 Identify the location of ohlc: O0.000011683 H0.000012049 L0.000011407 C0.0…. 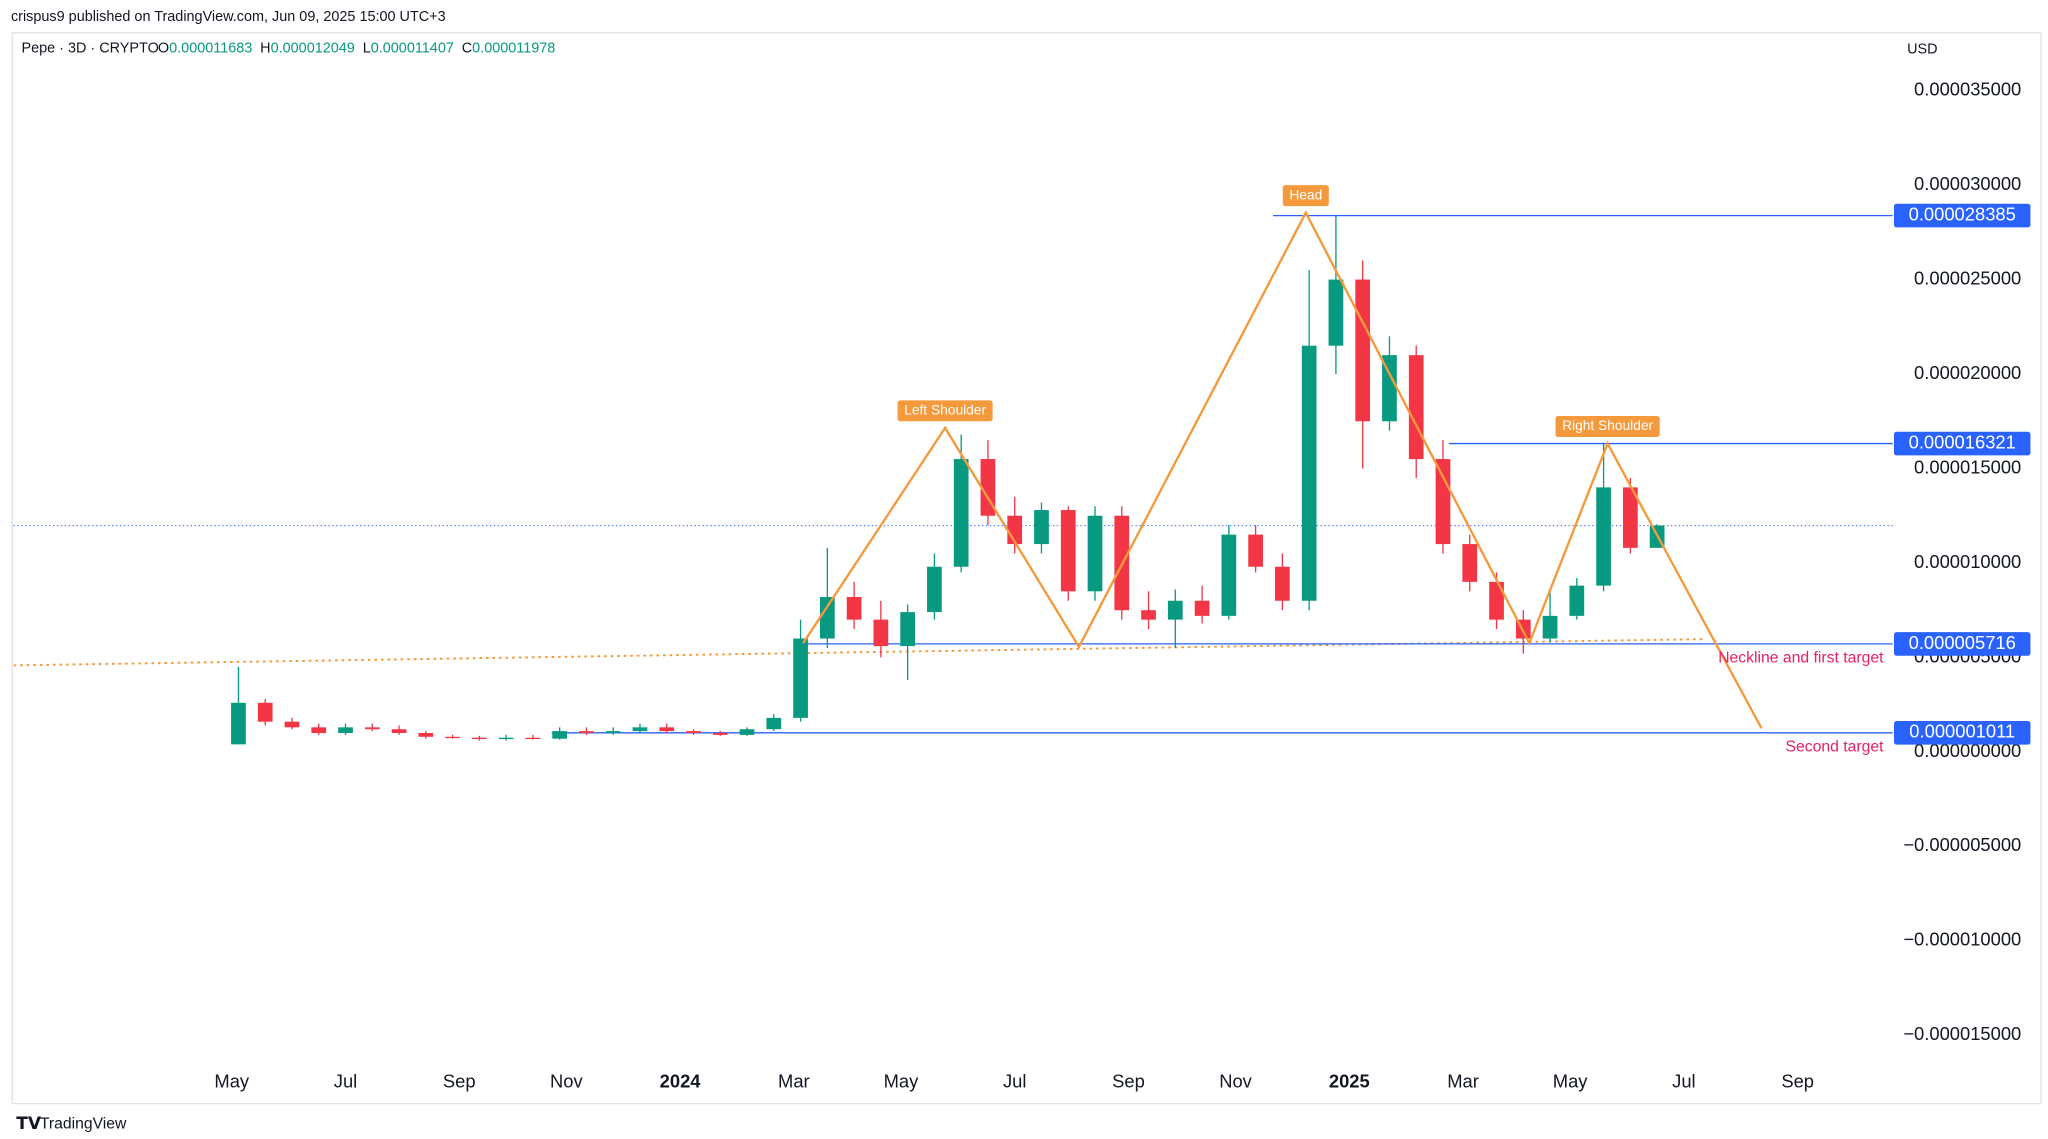
(356, 48).